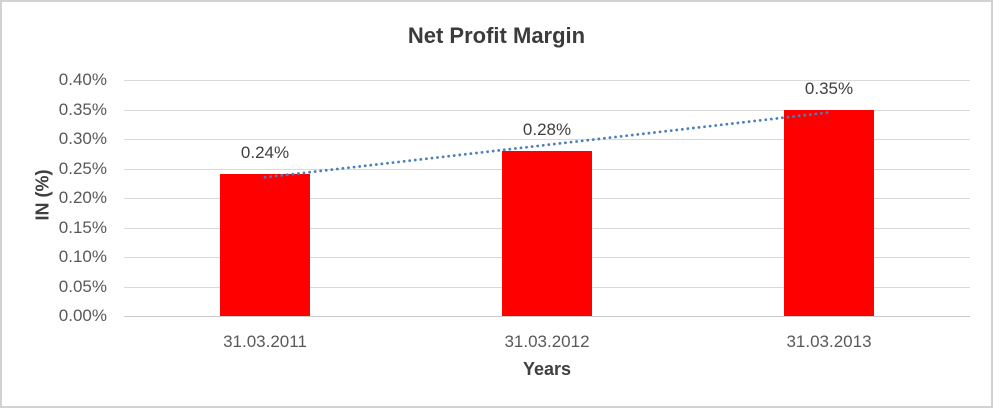  What do you see at coordinates (82, 197) in the screenshot?
I see `y-tick-label: 0.20%` at bounding box center [82, 197].